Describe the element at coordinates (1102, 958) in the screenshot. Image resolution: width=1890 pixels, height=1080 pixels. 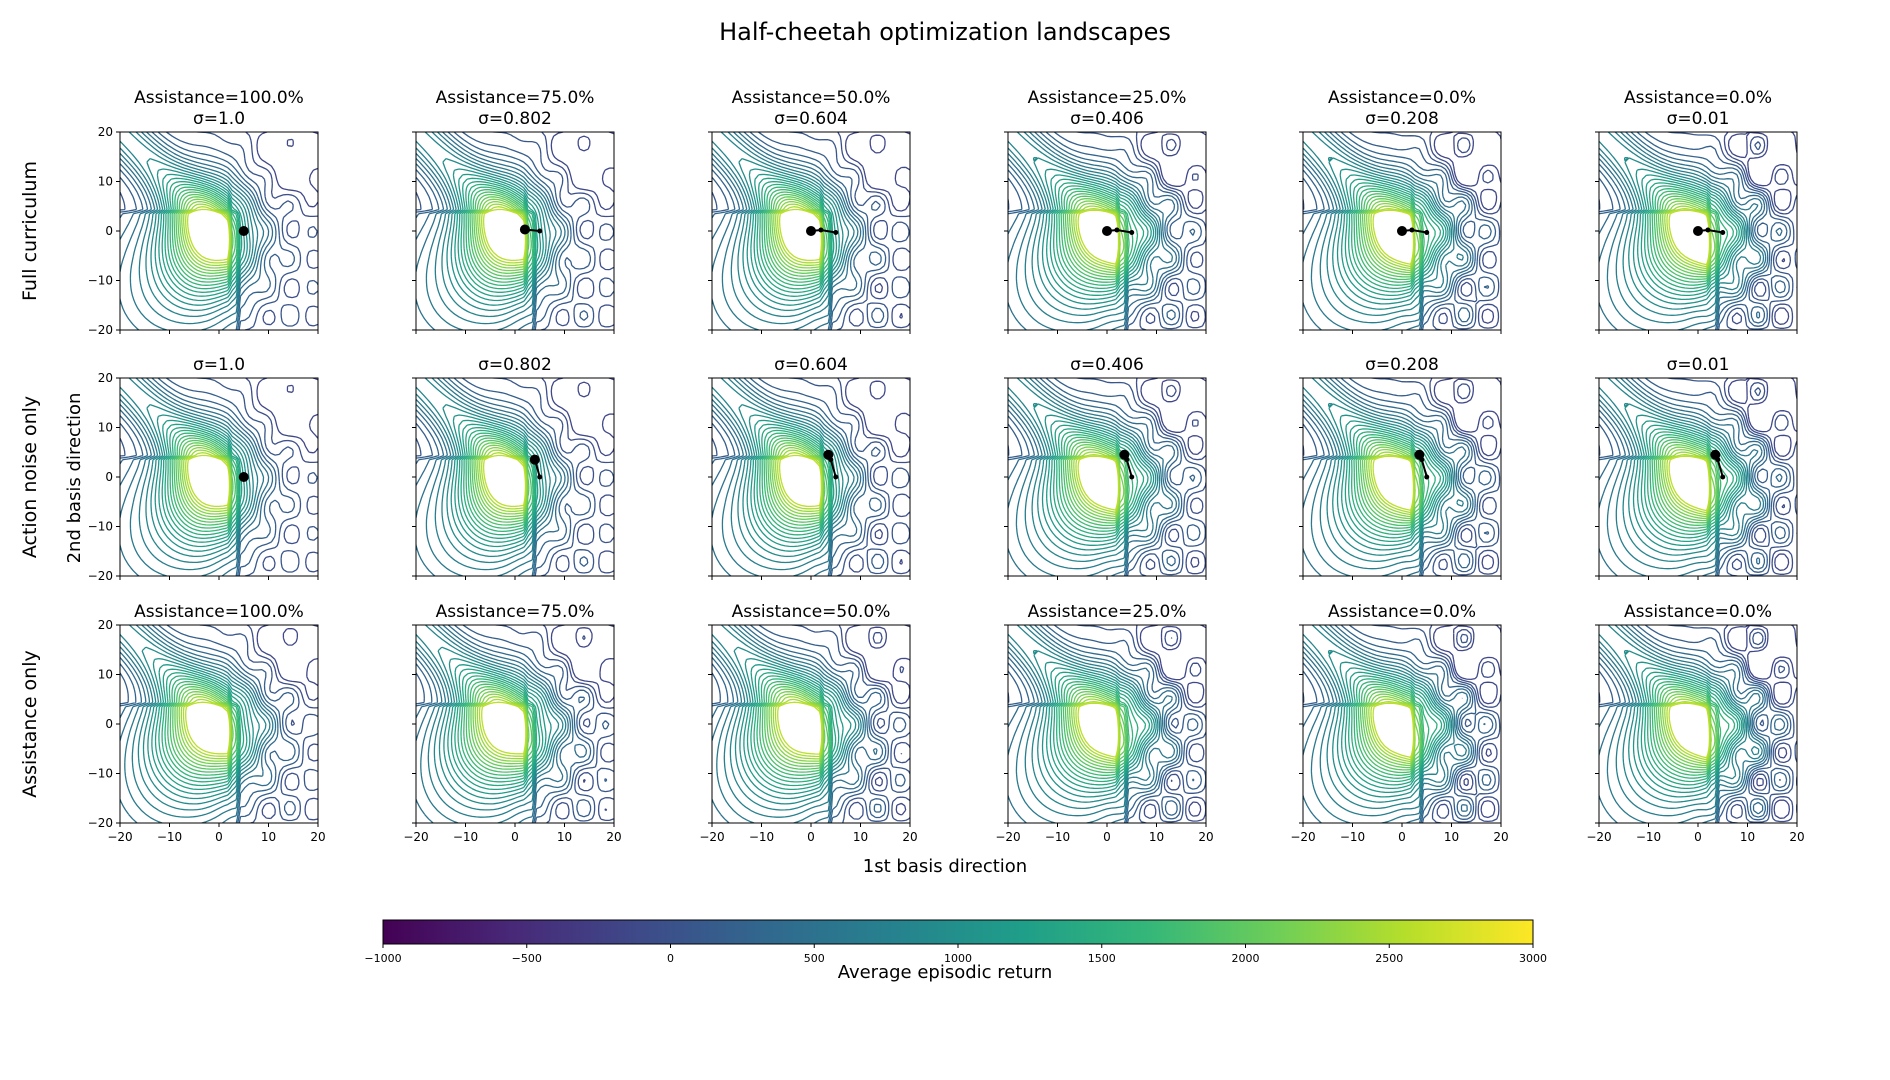
I see `colorbar-tick-label: 1500` at that location.